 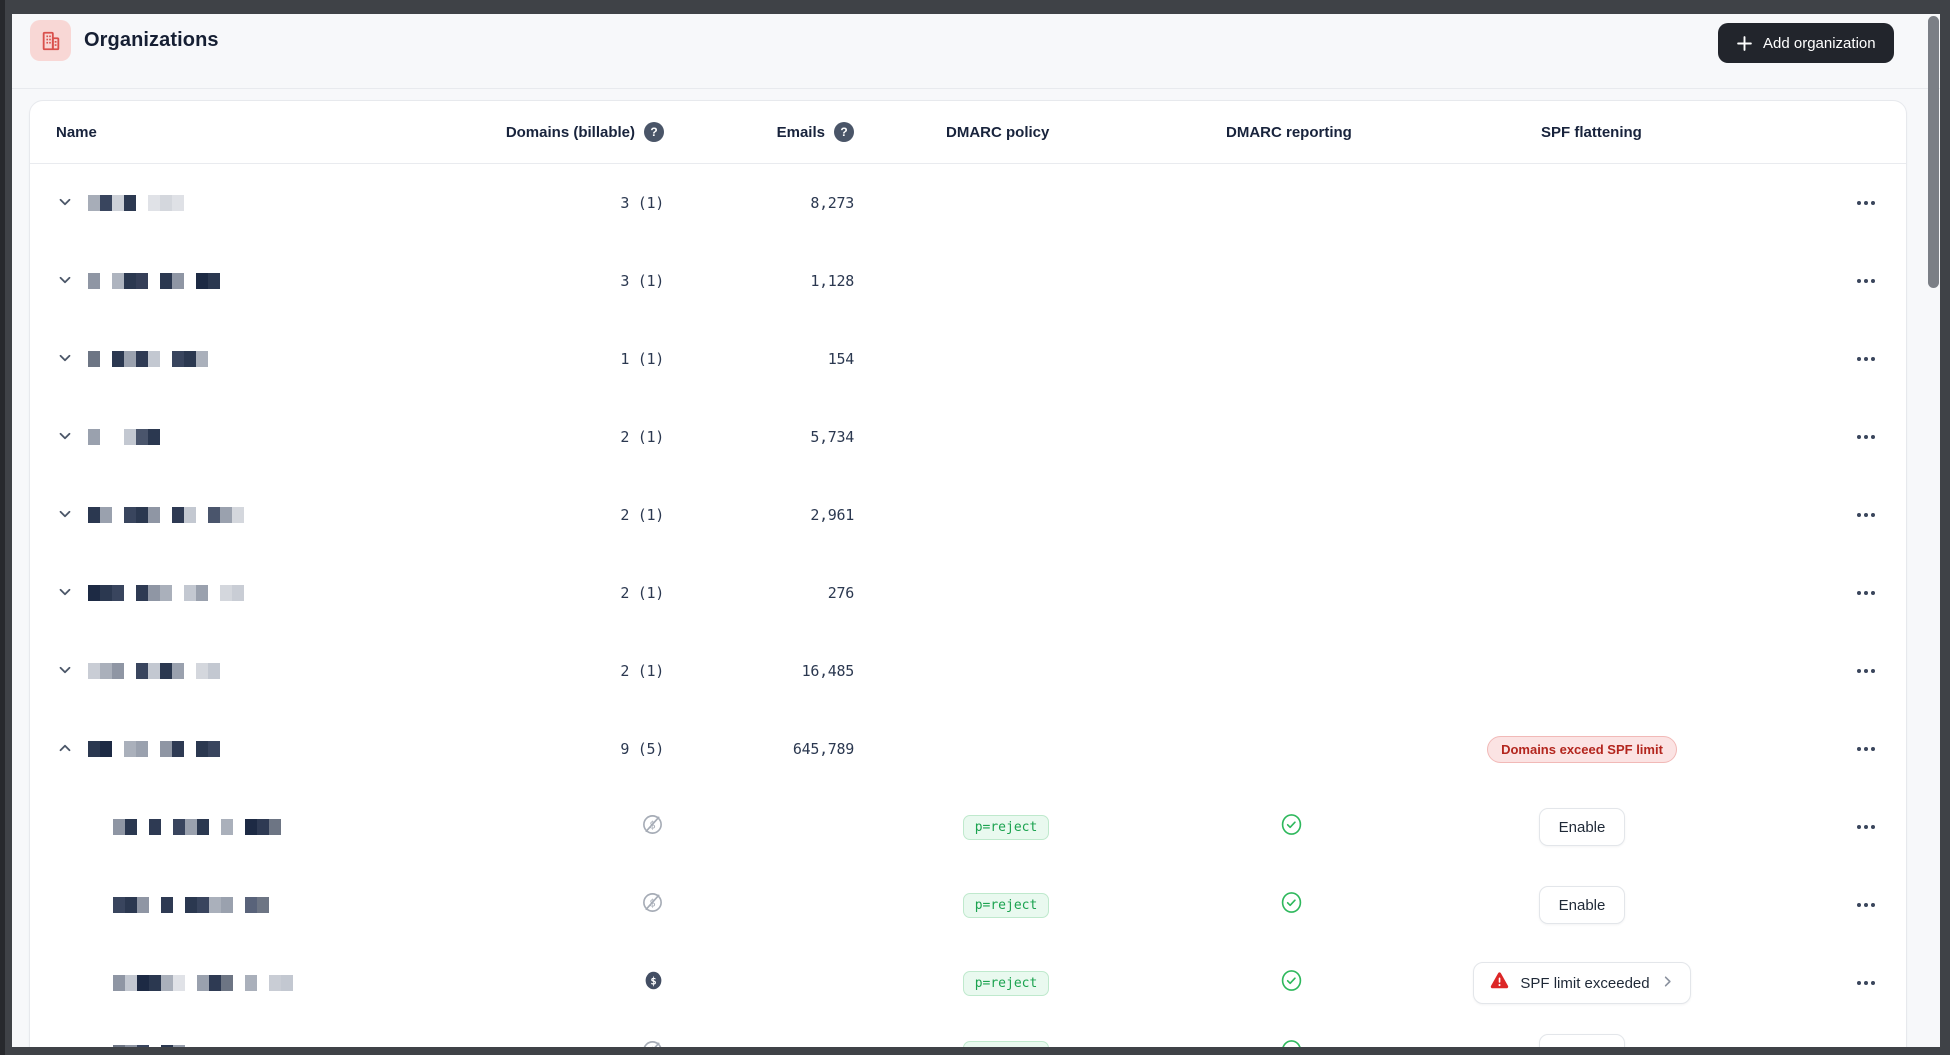 What do you see at coordinates (823, 749) in the screenshot?
I see `emails-cell: 645,789` at bounding box center [823, 749].